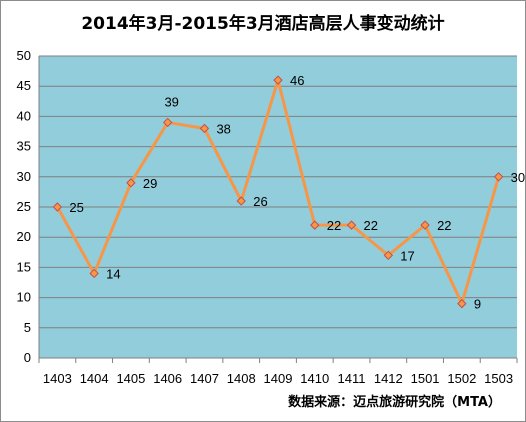  I want to click on y-tick-label: 10, so click(24, 297).